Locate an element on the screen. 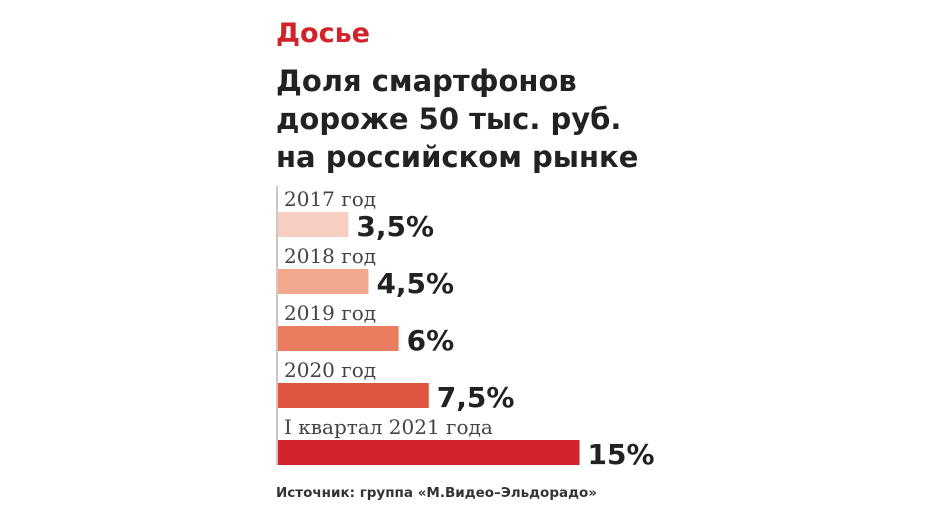 The image size is (930, 525). source-note: Источник: группа «М.Видео–Эльдорадо» is located at coordinates (436, 493).